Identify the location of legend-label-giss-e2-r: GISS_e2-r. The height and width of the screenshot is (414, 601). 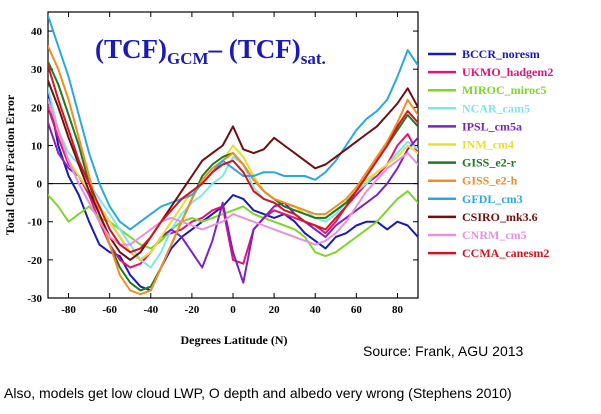
(489, 163).